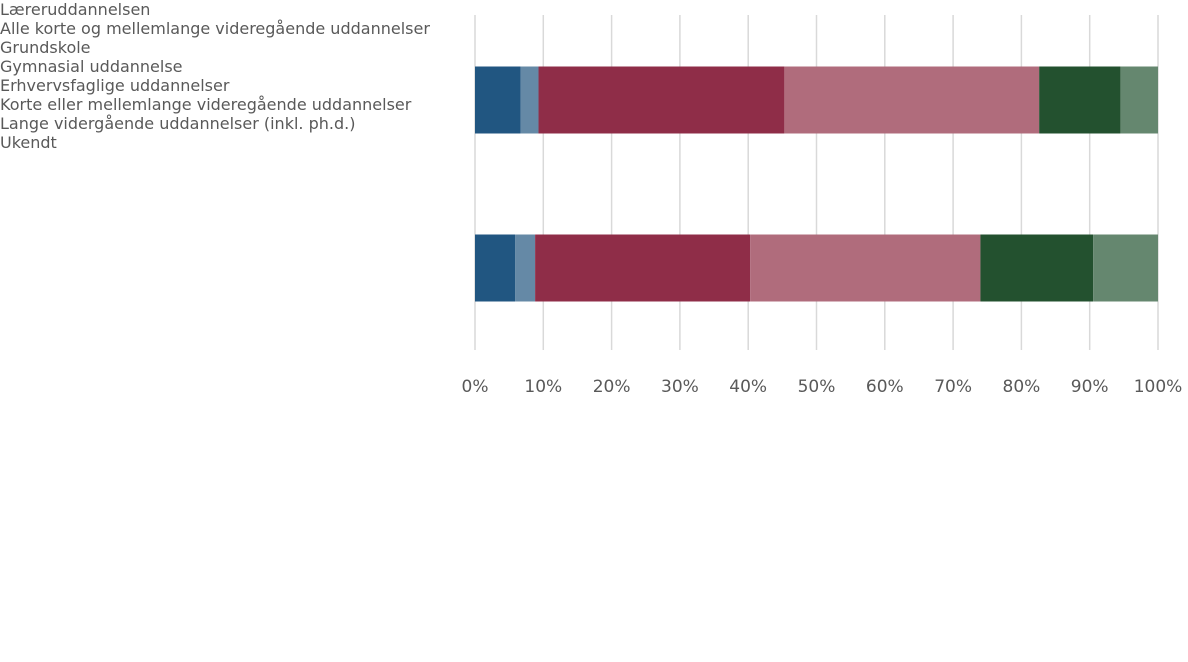  Describe the element at coordinates (953, 387) in the screenshot. I see `x-tick-label: 70%` at that location.